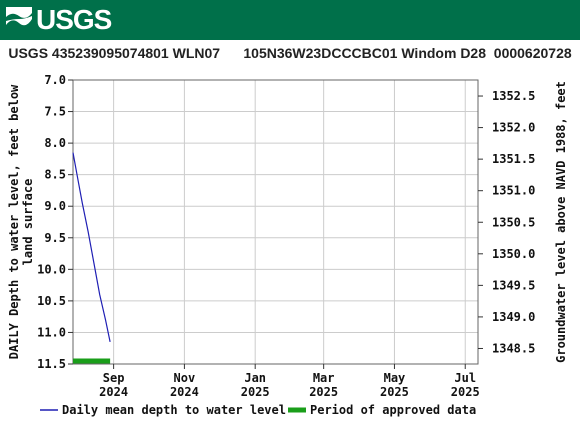  What do you see at coordinates (14, 221) in the screenshot?
I see `y-left-axis-label: DAILY Depth to water level, feet below` at bounding box center [14, 221].